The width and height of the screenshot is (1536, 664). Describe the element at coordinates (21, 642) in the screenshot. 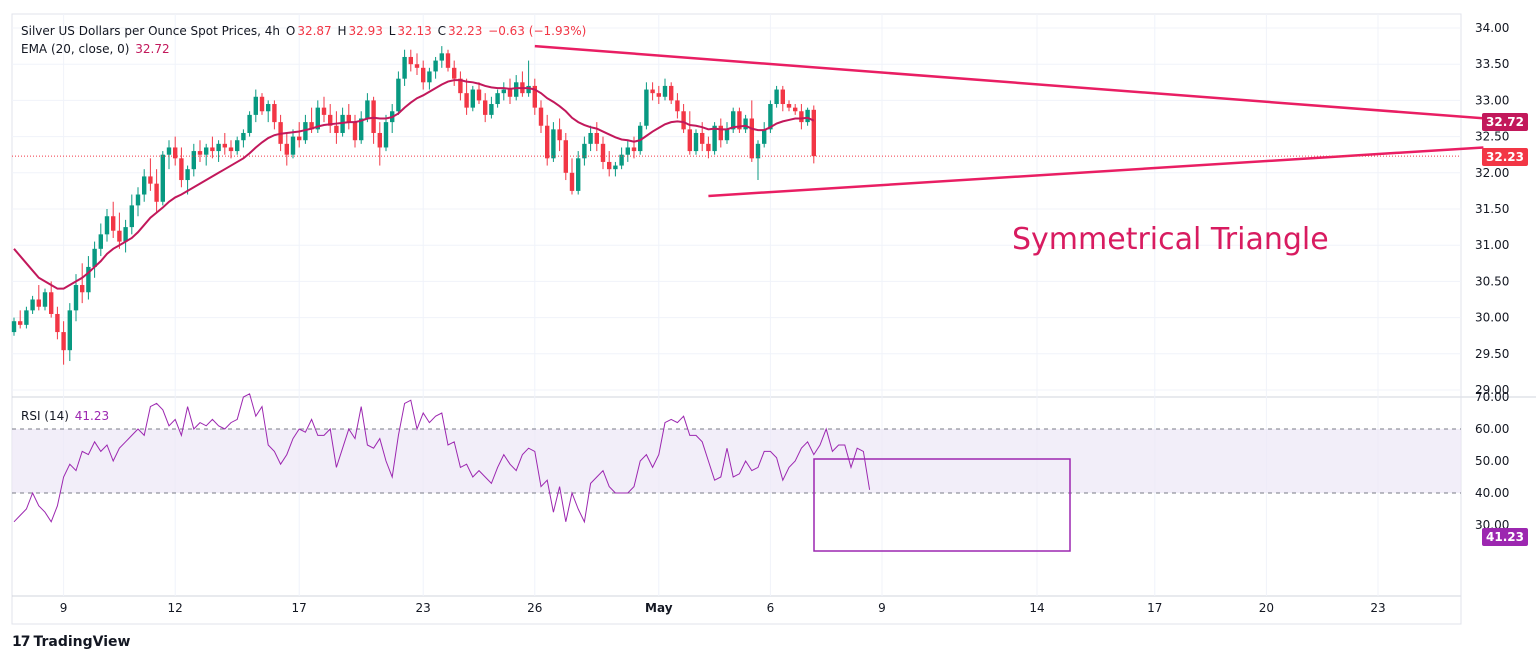

I see `tradingview-mark-icon: 17` at that location.